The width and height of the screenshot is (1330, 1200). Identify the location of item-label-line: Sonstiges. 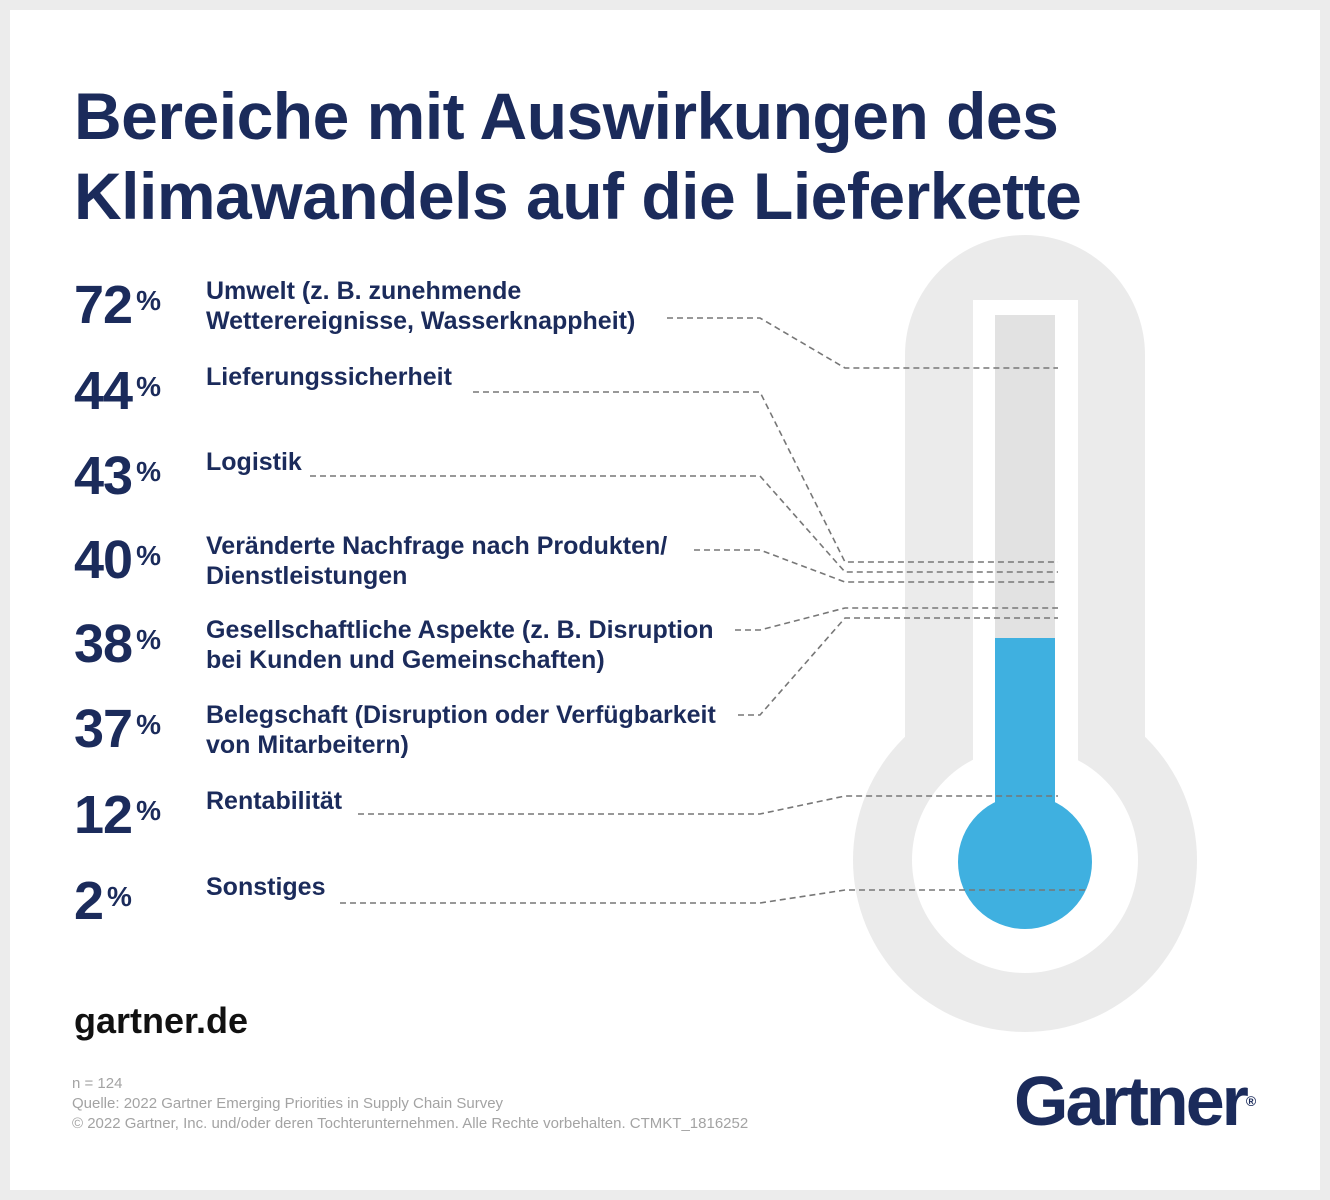
(266, 887).